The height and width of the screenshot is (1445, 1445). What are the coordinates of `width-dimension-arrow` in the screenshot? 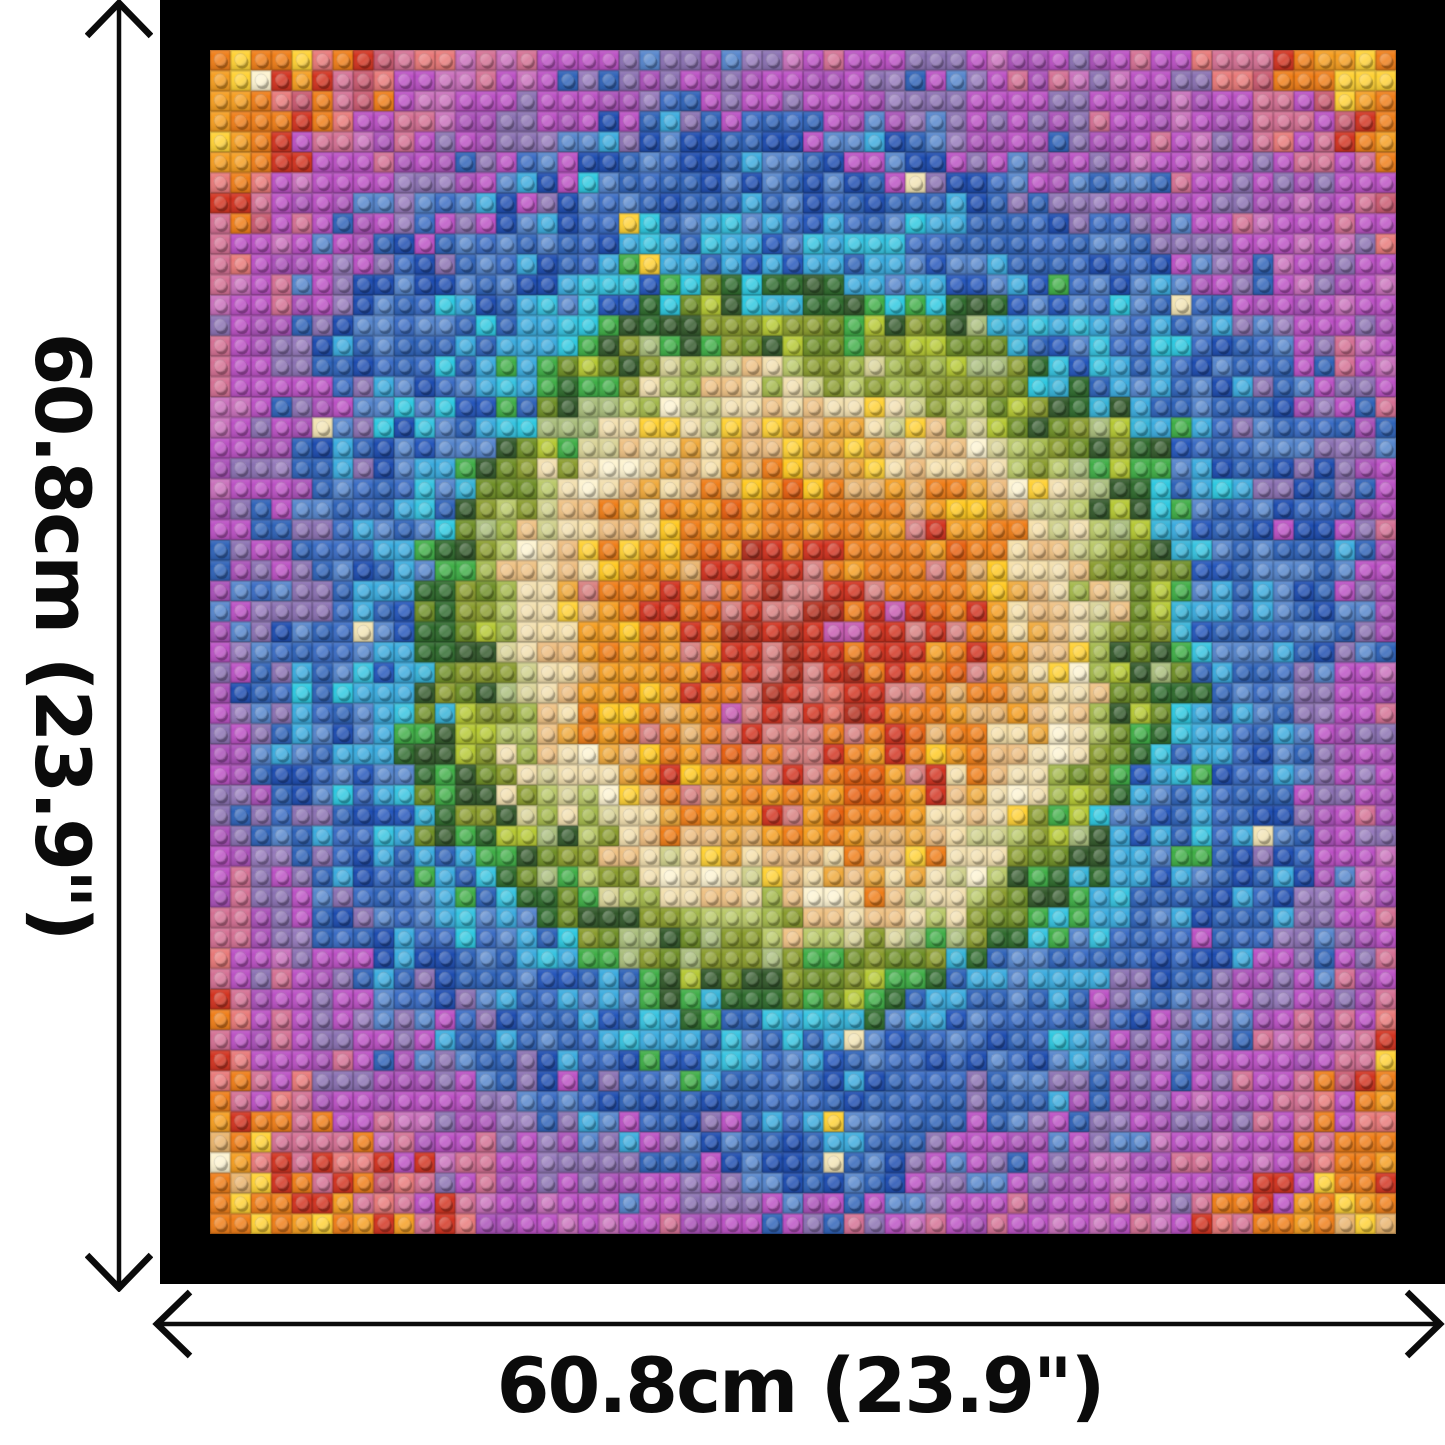 It's located at (798, 1324).